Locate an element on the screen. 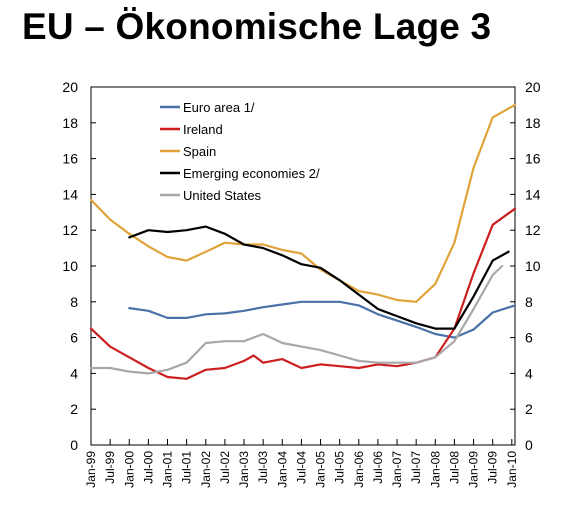  x-tick-label: Jan-03 is located at coordinates (244, 469).